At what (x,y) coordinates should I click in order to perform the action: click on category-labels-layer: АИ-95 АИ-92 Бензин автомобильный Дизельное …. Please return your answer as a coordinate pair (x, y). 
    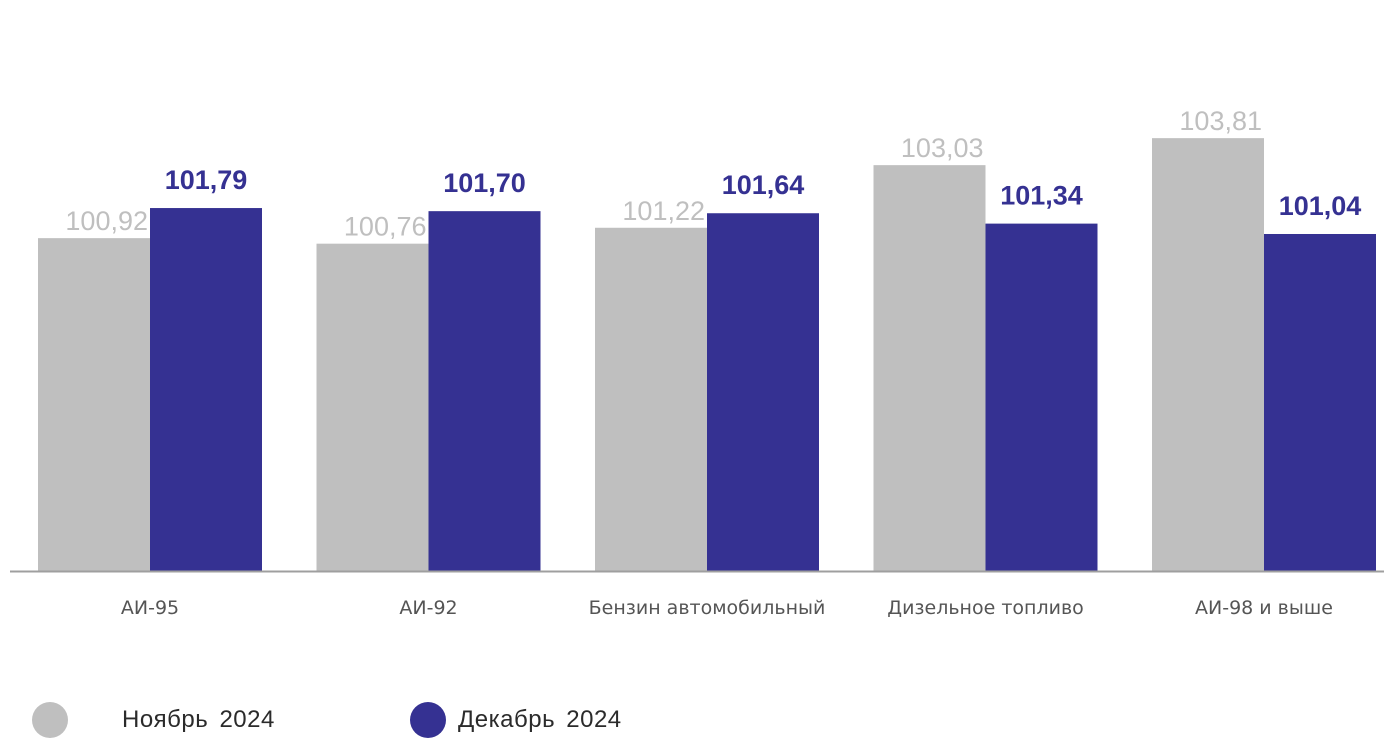
    Looking at the image, I should click on (727, 608).